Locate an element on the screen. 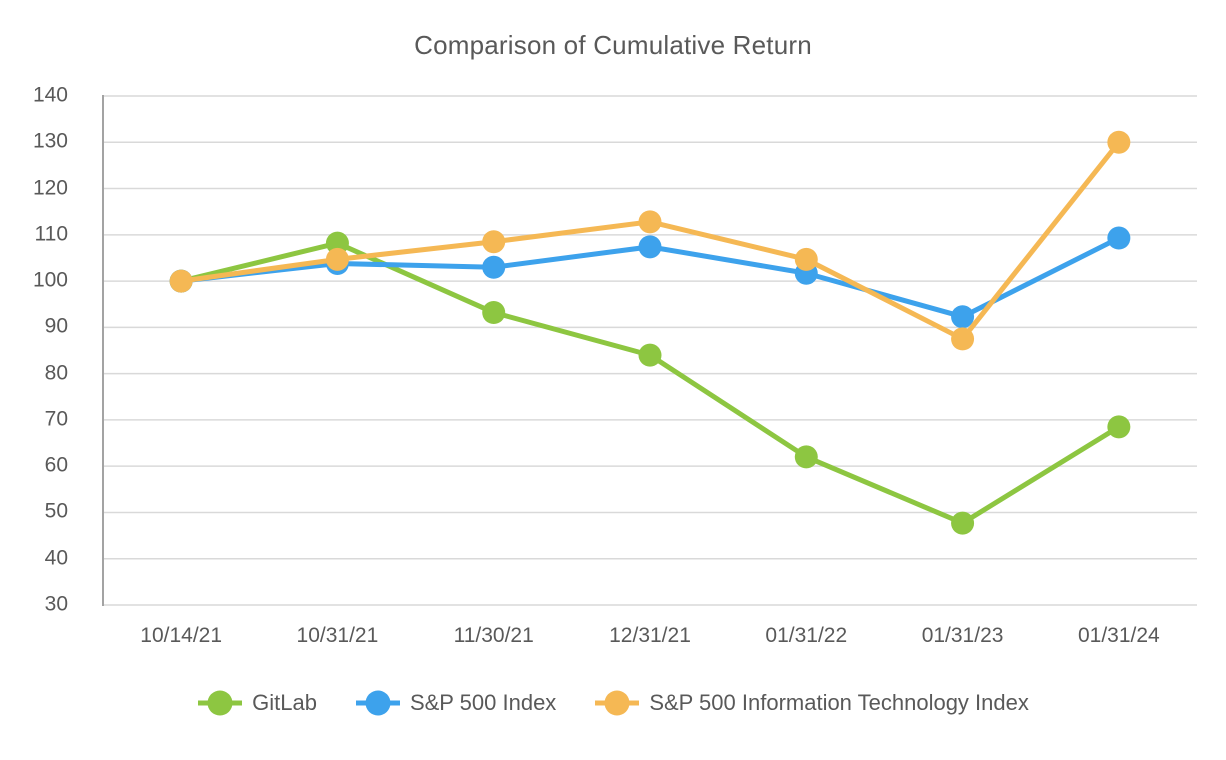 The width and height of the screenshot is (1226, 760). legend-label-gitlab: GitLab is located at coordinates (284, 702).